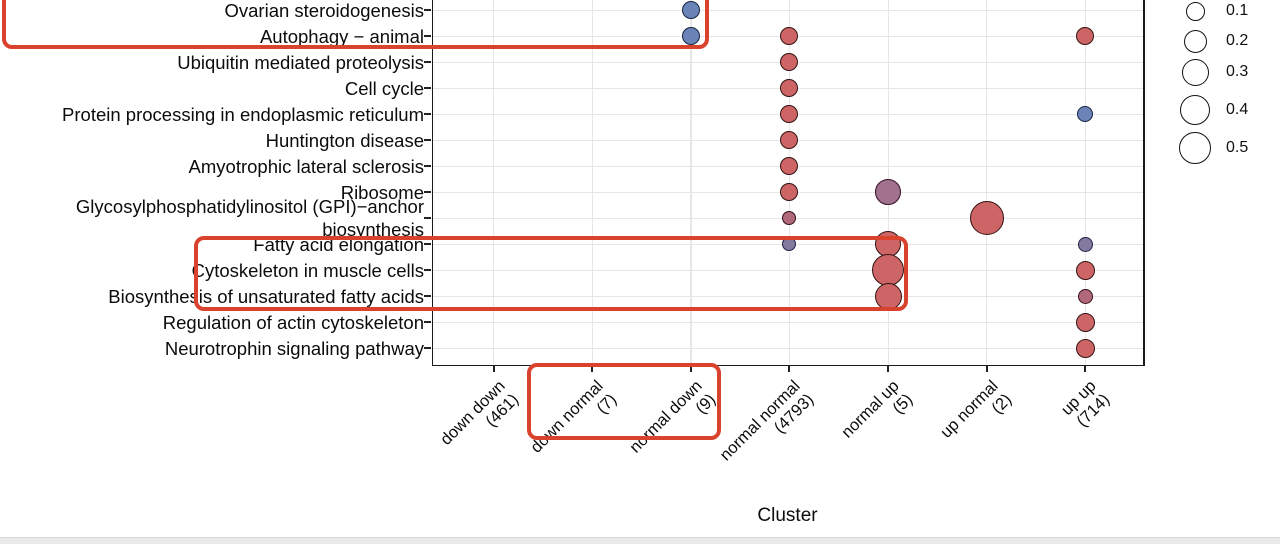 The width and height of the screenshot is (1280, 544). I want to click on panel-right-border, so click(1144, 182).